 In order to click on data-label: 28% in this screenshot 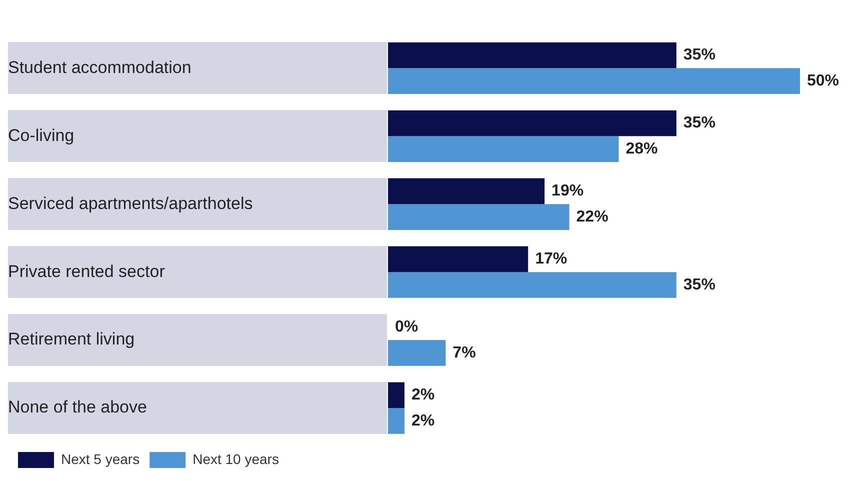, I will do `click(642, 149)`.